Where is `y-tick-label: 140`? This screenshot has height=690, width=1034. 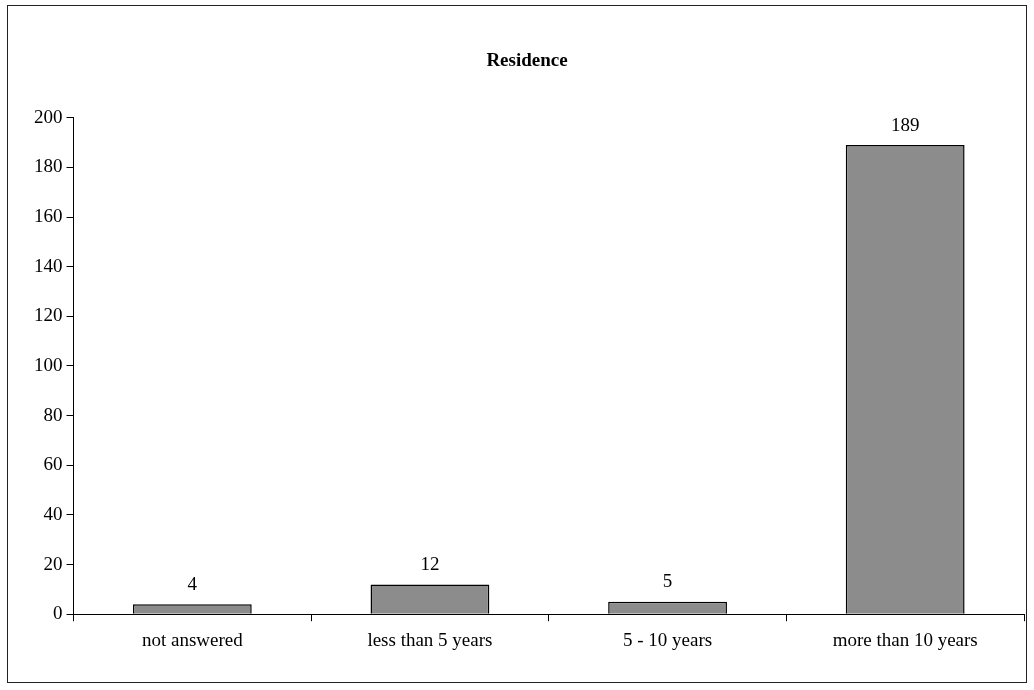
y-tick-label: 140 is located at coordinates (48, 265).